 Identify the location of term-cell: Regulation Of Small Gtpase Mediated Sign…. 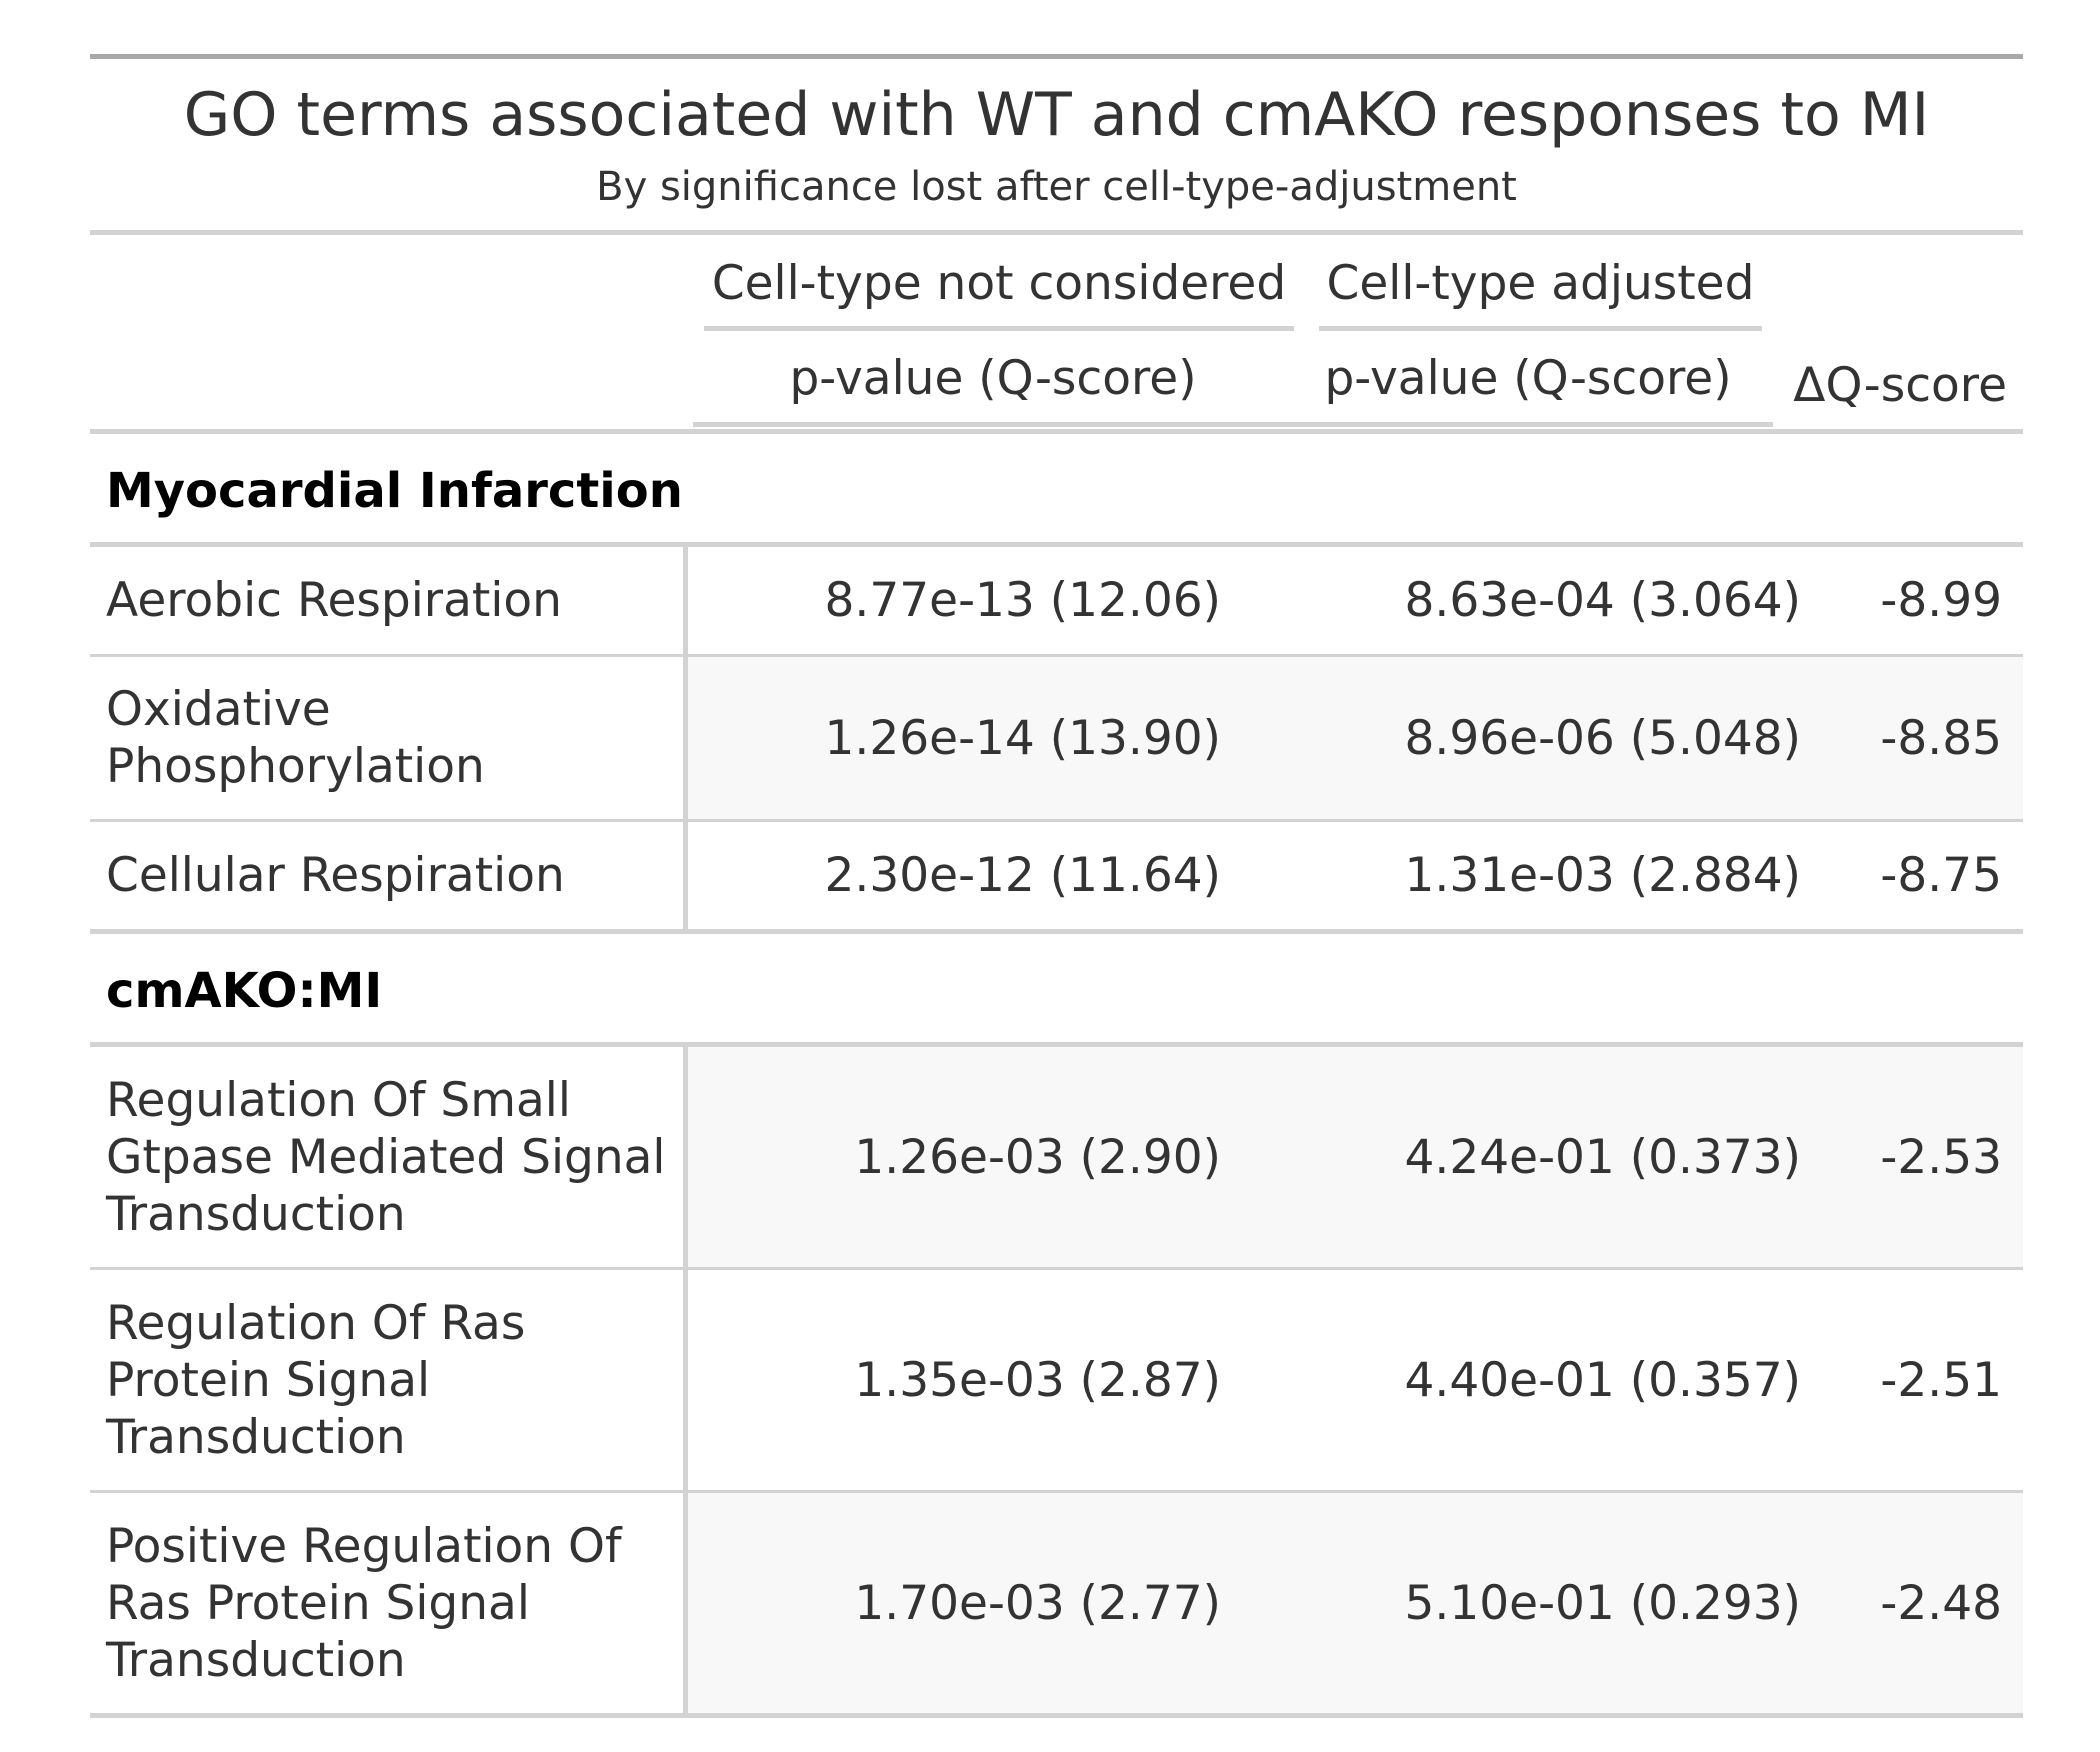
(389, 1157).